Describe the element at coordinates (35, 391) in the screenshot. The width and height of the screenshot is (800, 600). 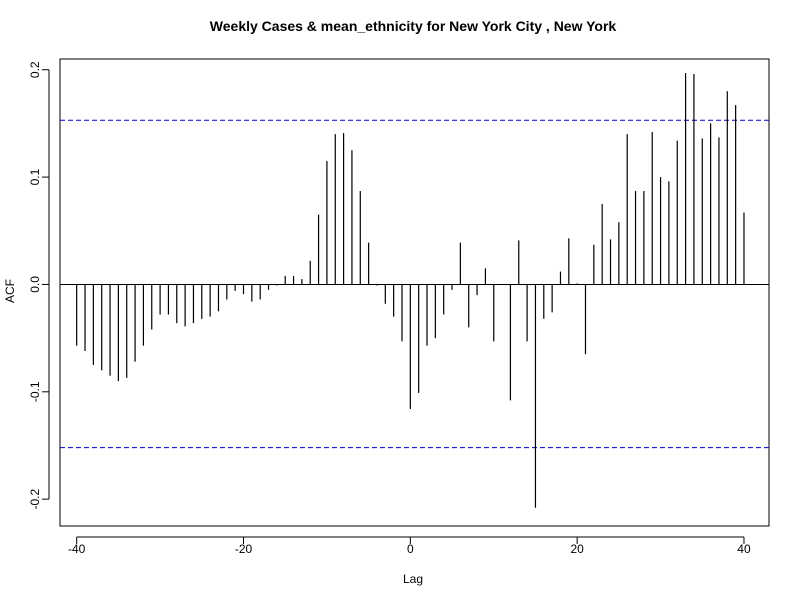
I see `y-tick-label: -0.1` at that location.